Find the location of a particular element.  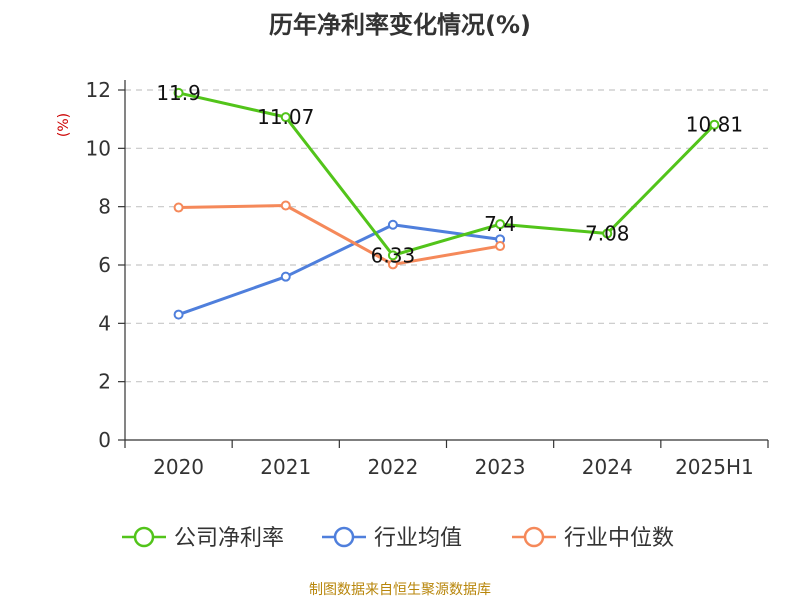

y-tick-label: 6 is located at coordinates (104, 265).